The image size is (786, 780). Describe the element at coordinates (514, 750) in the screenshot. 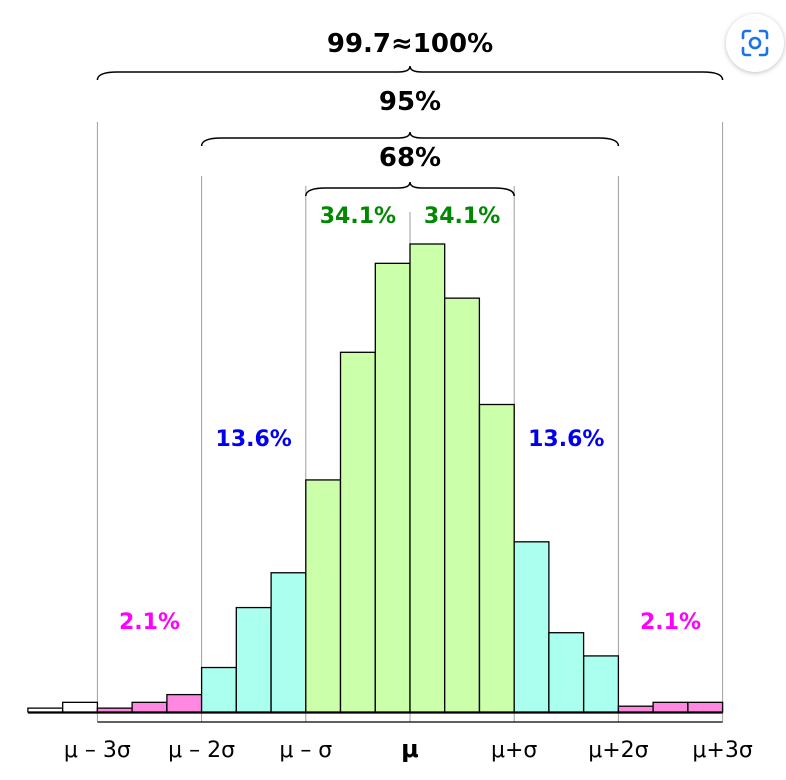

I see `x-tick-label: μ+σ` at that location.